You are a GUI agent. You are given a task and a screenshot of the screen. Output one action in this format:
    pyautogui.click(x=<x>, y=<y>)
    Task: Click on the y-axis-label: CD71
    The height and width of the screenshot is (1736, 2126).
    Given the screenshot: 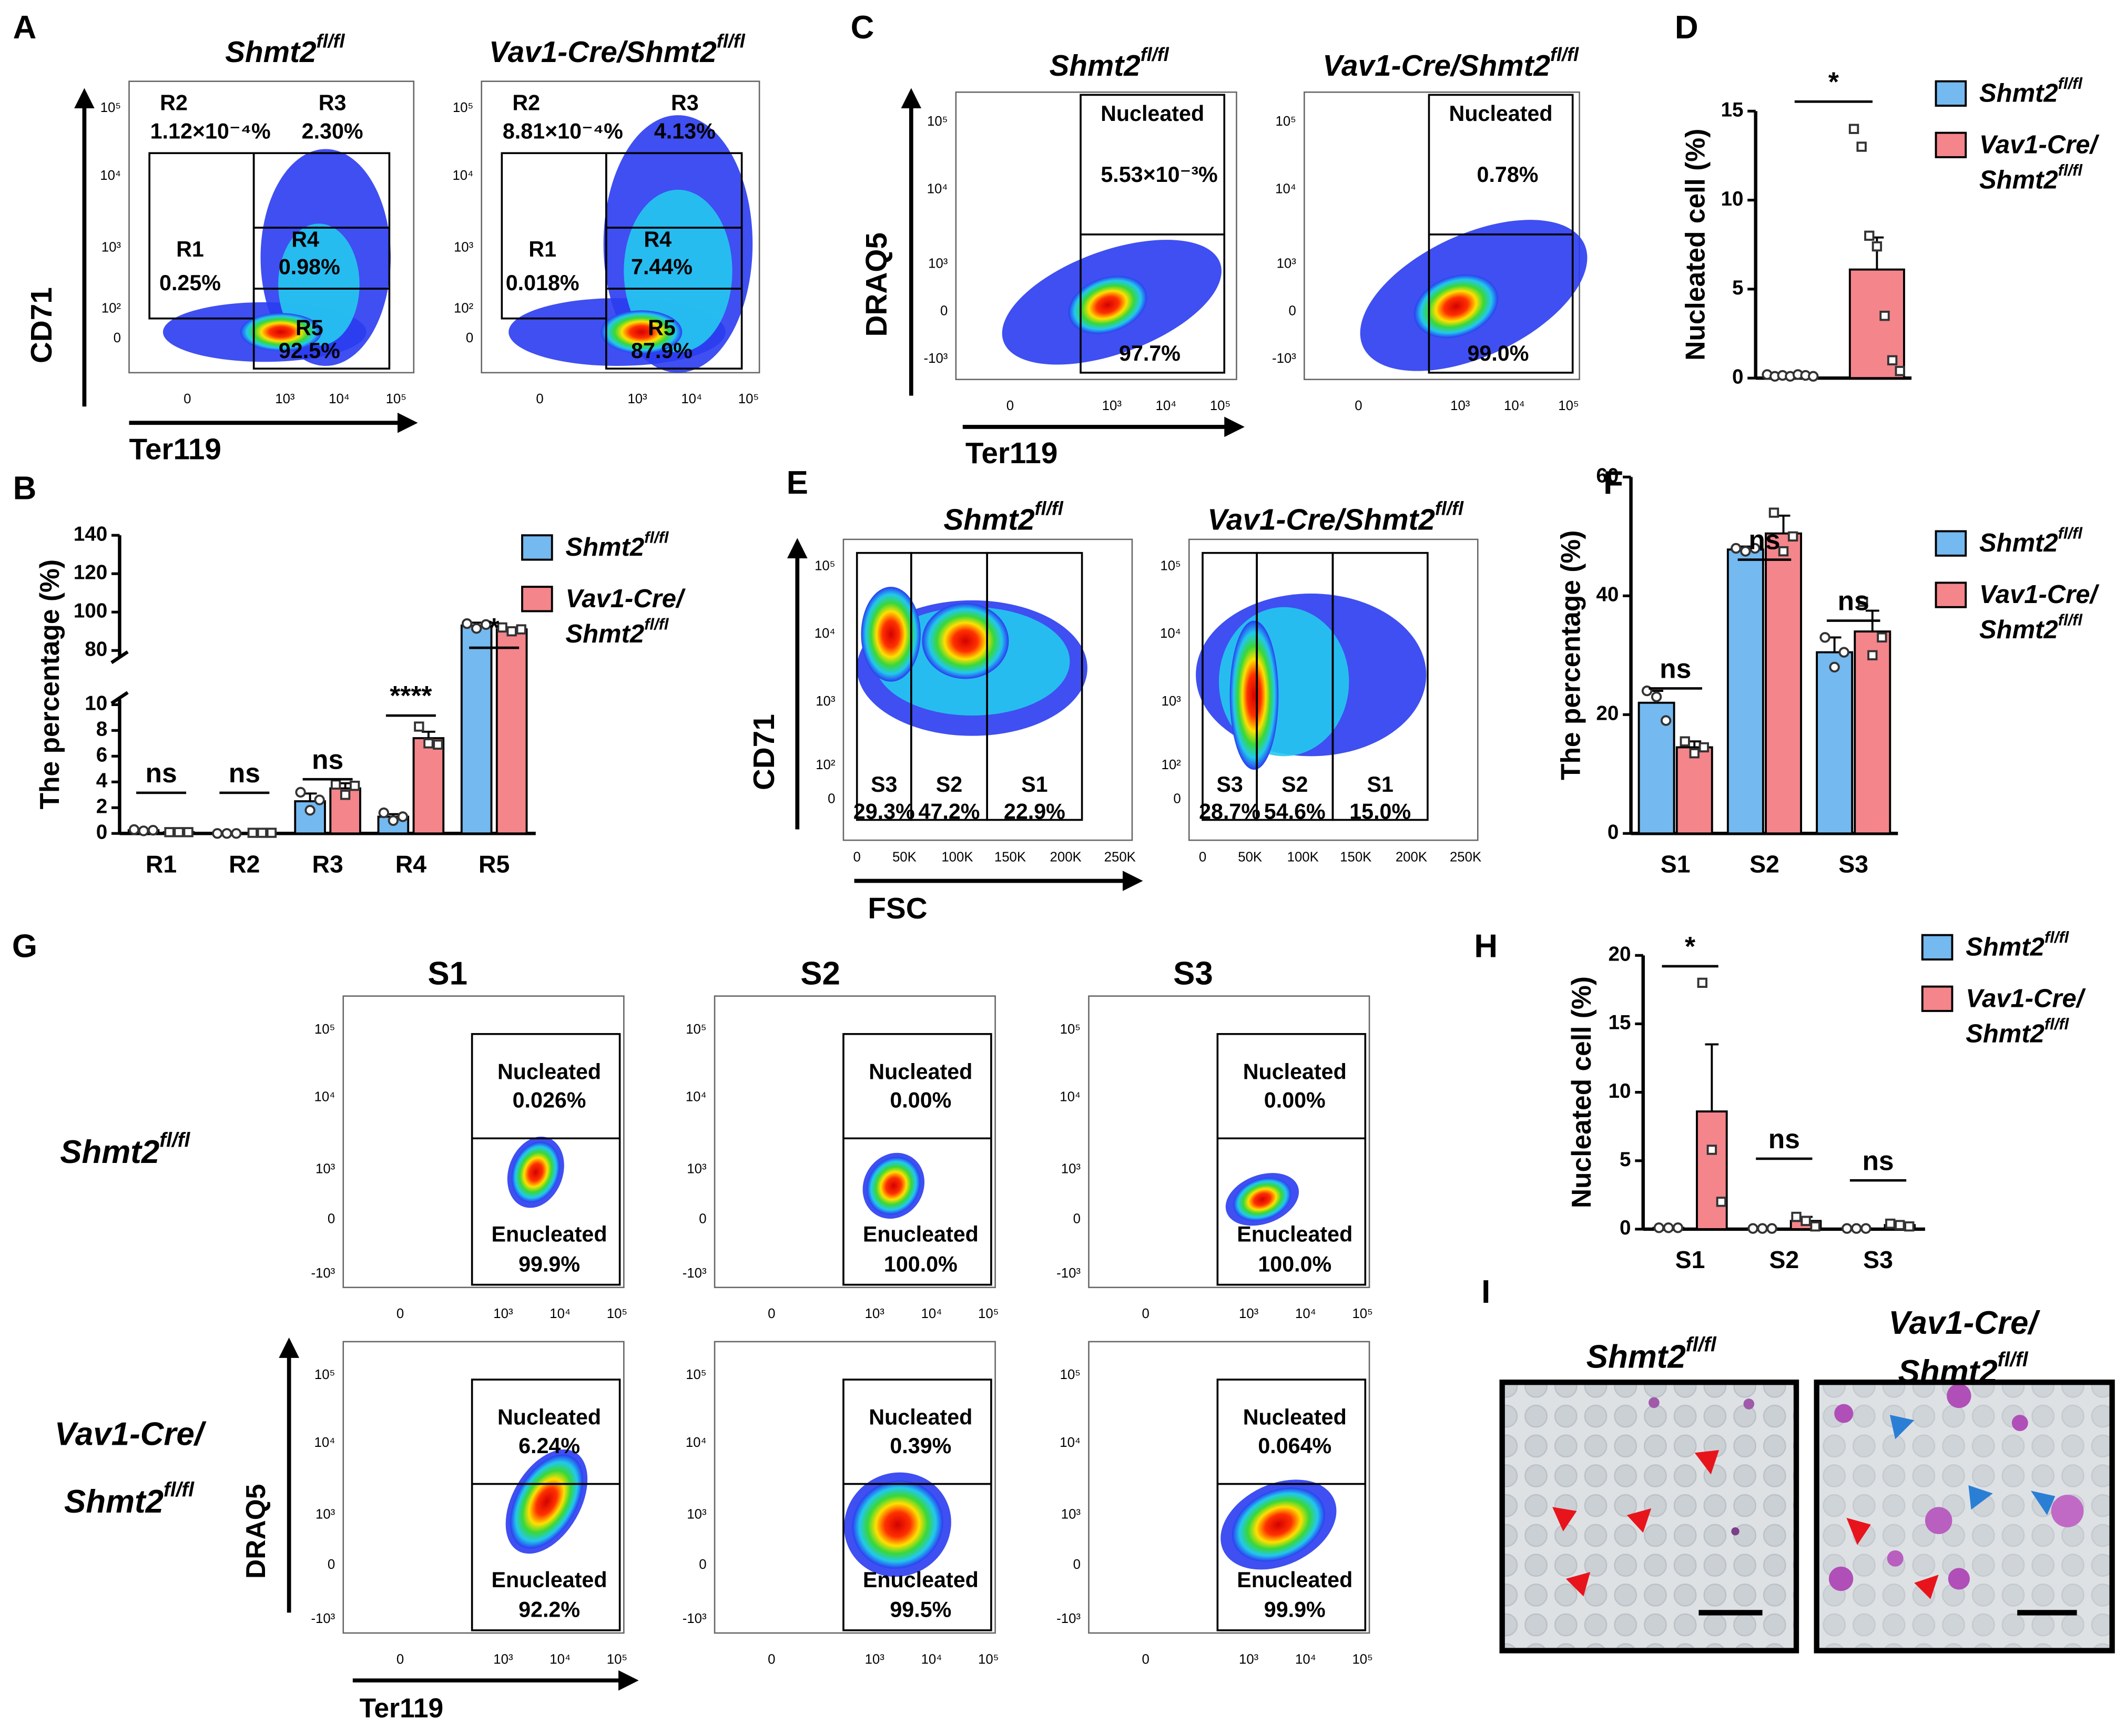 What is the action you would take?
    pyautogui.click(x=42, y=325)
    